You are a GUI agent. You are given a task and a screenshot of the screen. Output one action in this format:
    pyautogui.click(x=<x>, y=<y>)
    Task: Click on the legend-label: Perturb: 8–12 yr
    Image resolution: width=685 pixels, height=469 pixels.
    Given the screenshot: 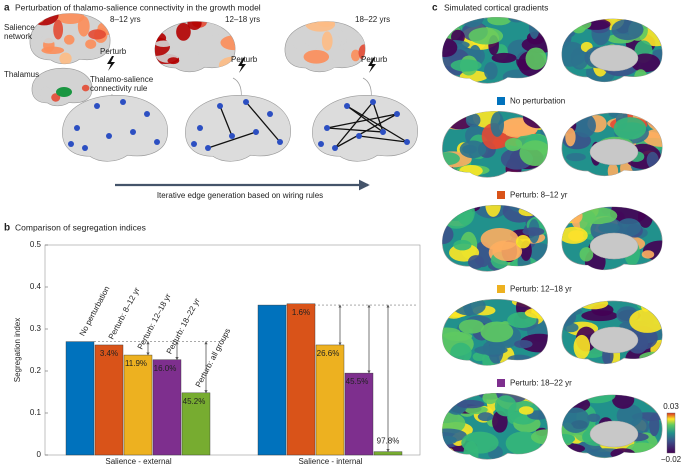 What is the action you would take?
    pyautogui.click(x=539, y=195)
    